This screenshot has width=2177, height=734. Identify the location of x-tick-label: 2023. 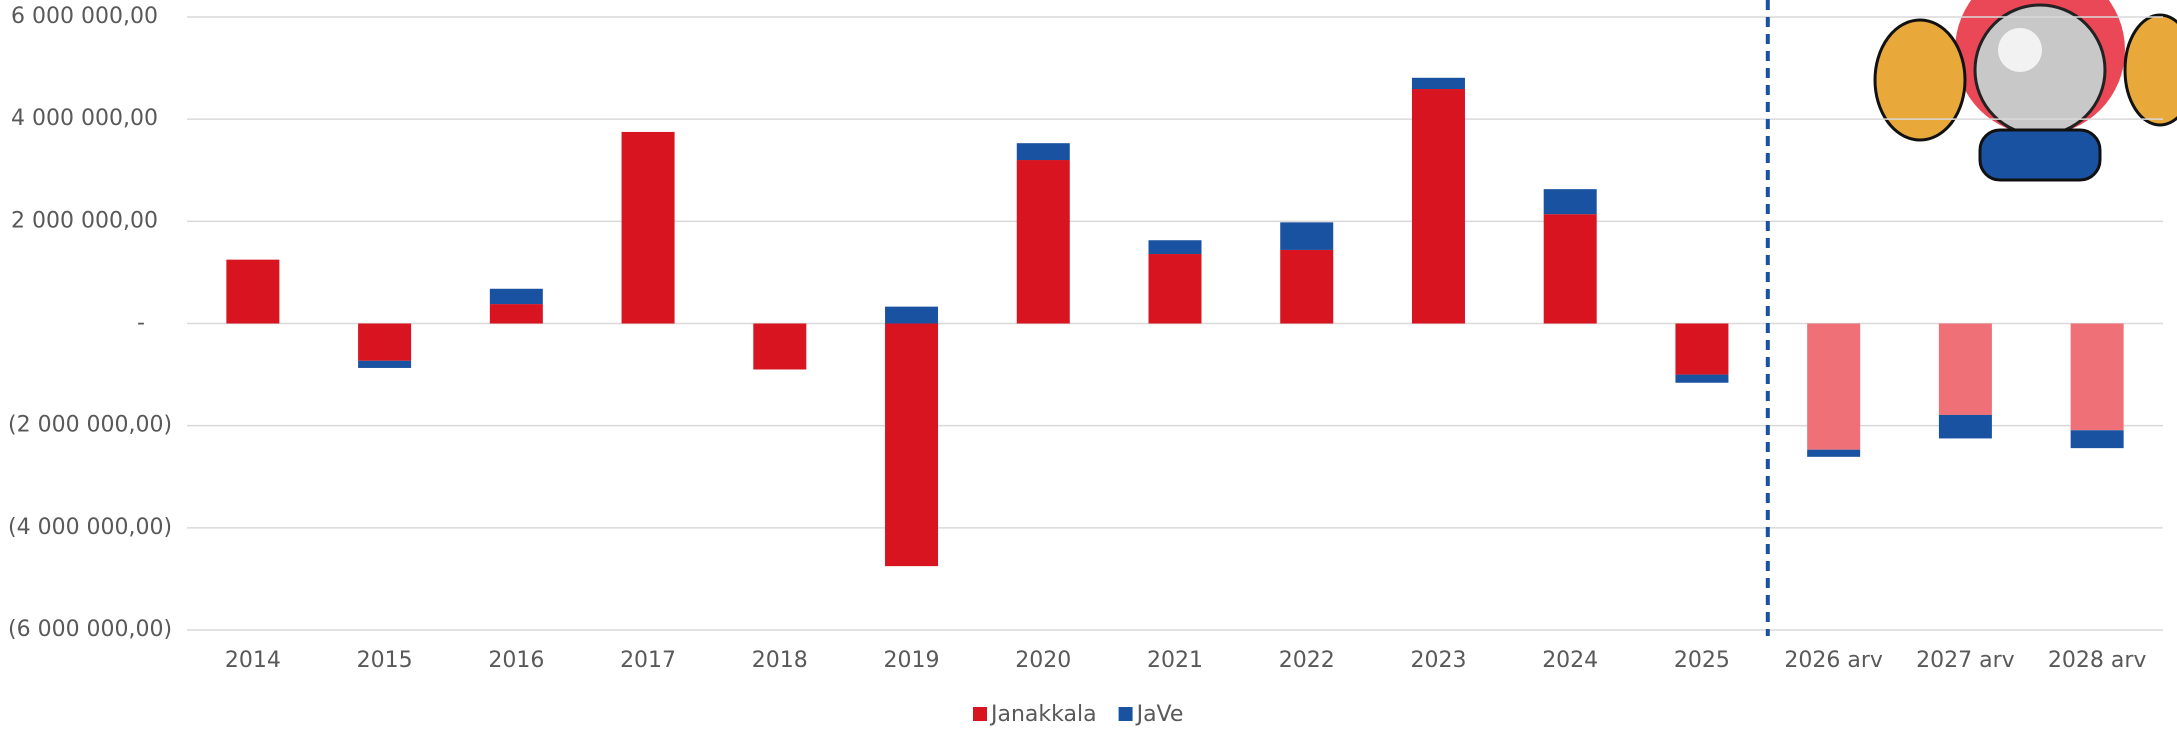
(1438, 660).